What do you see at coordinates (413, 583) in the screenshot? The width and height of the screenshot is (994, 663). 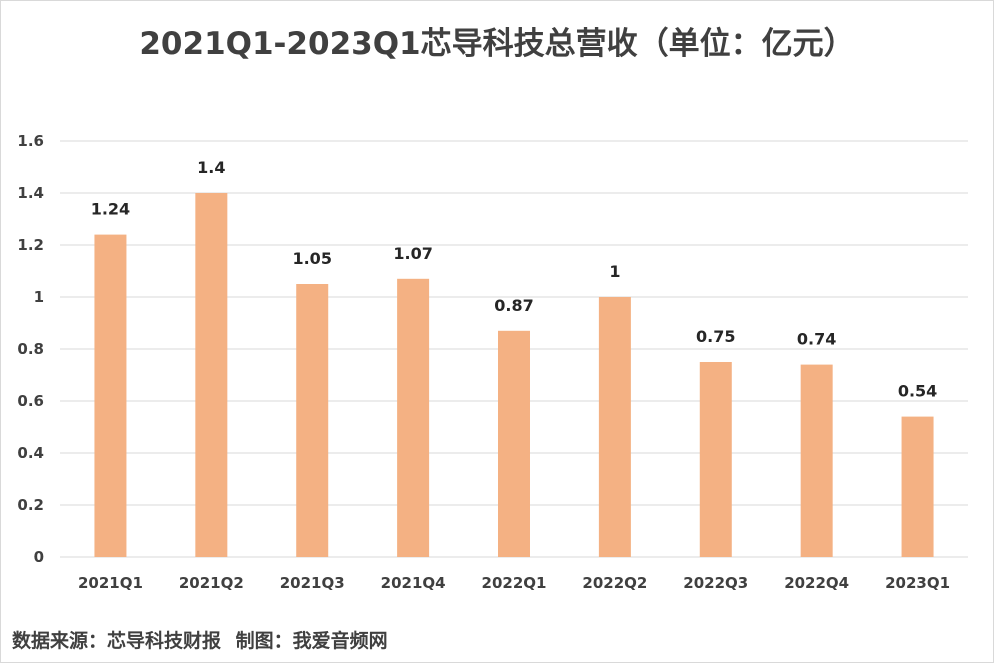 I see `x-tick-label: 2021Q4` at bounding box center [413, 583].